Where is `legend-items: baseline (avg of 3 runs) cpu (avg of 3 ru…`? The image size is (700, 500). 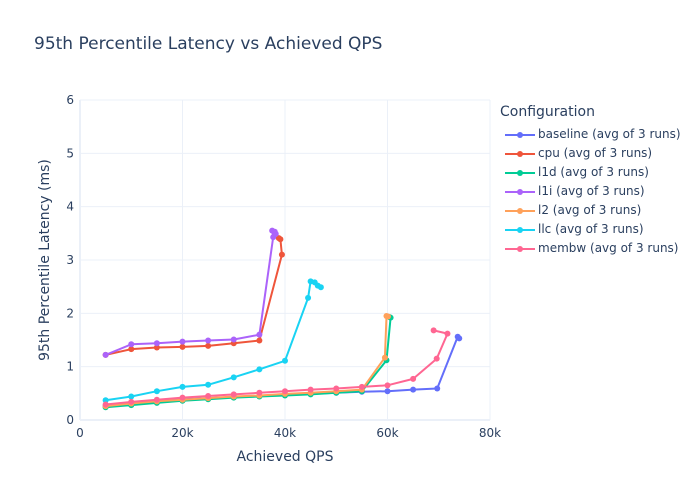 legend-items: baseline (avg of 3 runs) cpu (avg of 3 ru… is located at coordinates (590, 192).